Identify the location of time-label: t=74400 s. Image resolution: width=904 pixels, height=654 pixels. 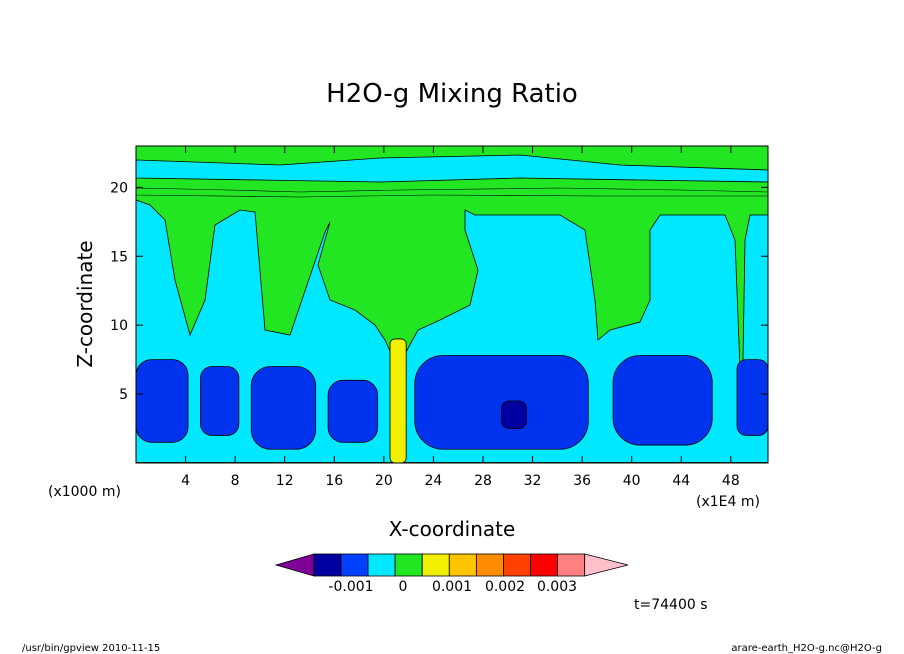
(671, 605).